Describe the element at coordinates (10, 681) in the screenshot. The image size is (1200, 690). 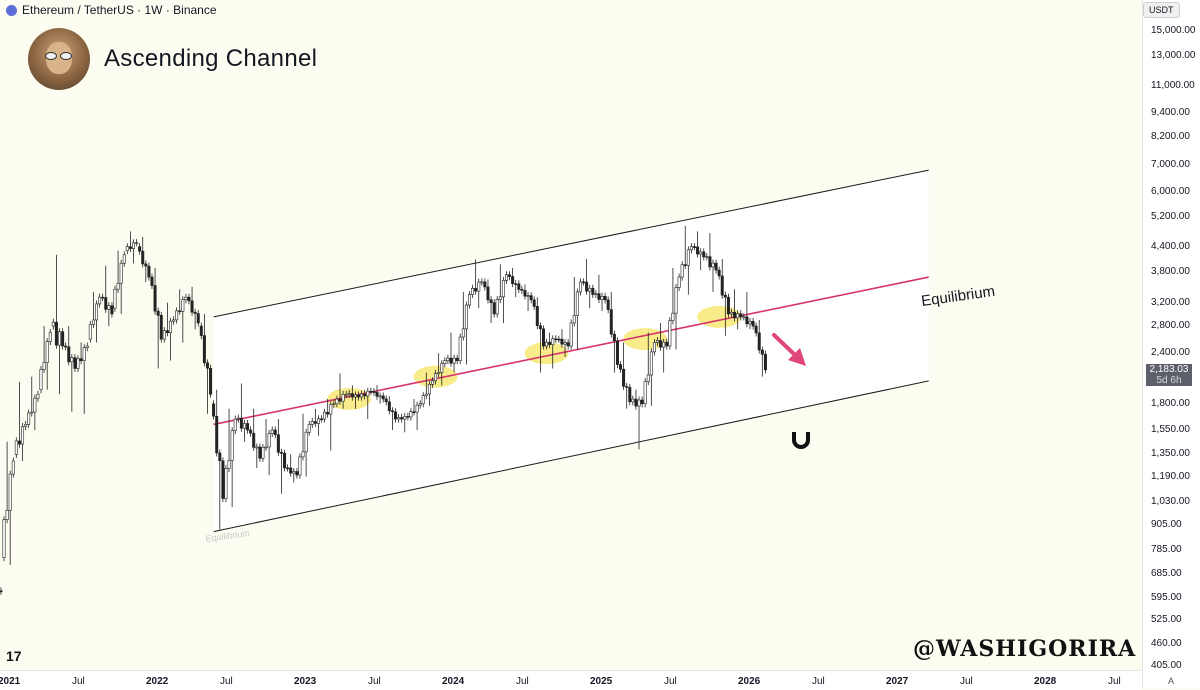
I see `time-tick-label: 2021` at that location.